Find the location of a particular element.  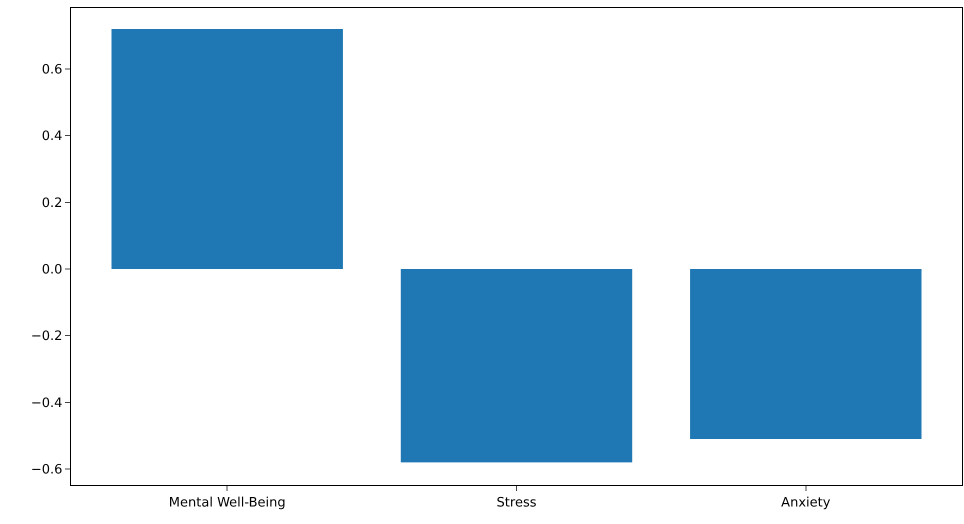

y-tick-label: −0.2 is located at coordinates (46, 336).